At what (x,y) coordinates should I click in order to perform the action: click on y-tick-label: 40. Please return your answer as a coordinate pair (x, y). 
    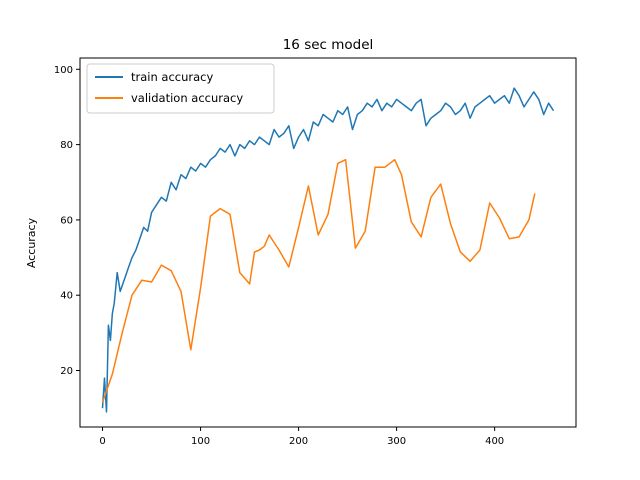
    Looking at the image, I should click on (66, 296).